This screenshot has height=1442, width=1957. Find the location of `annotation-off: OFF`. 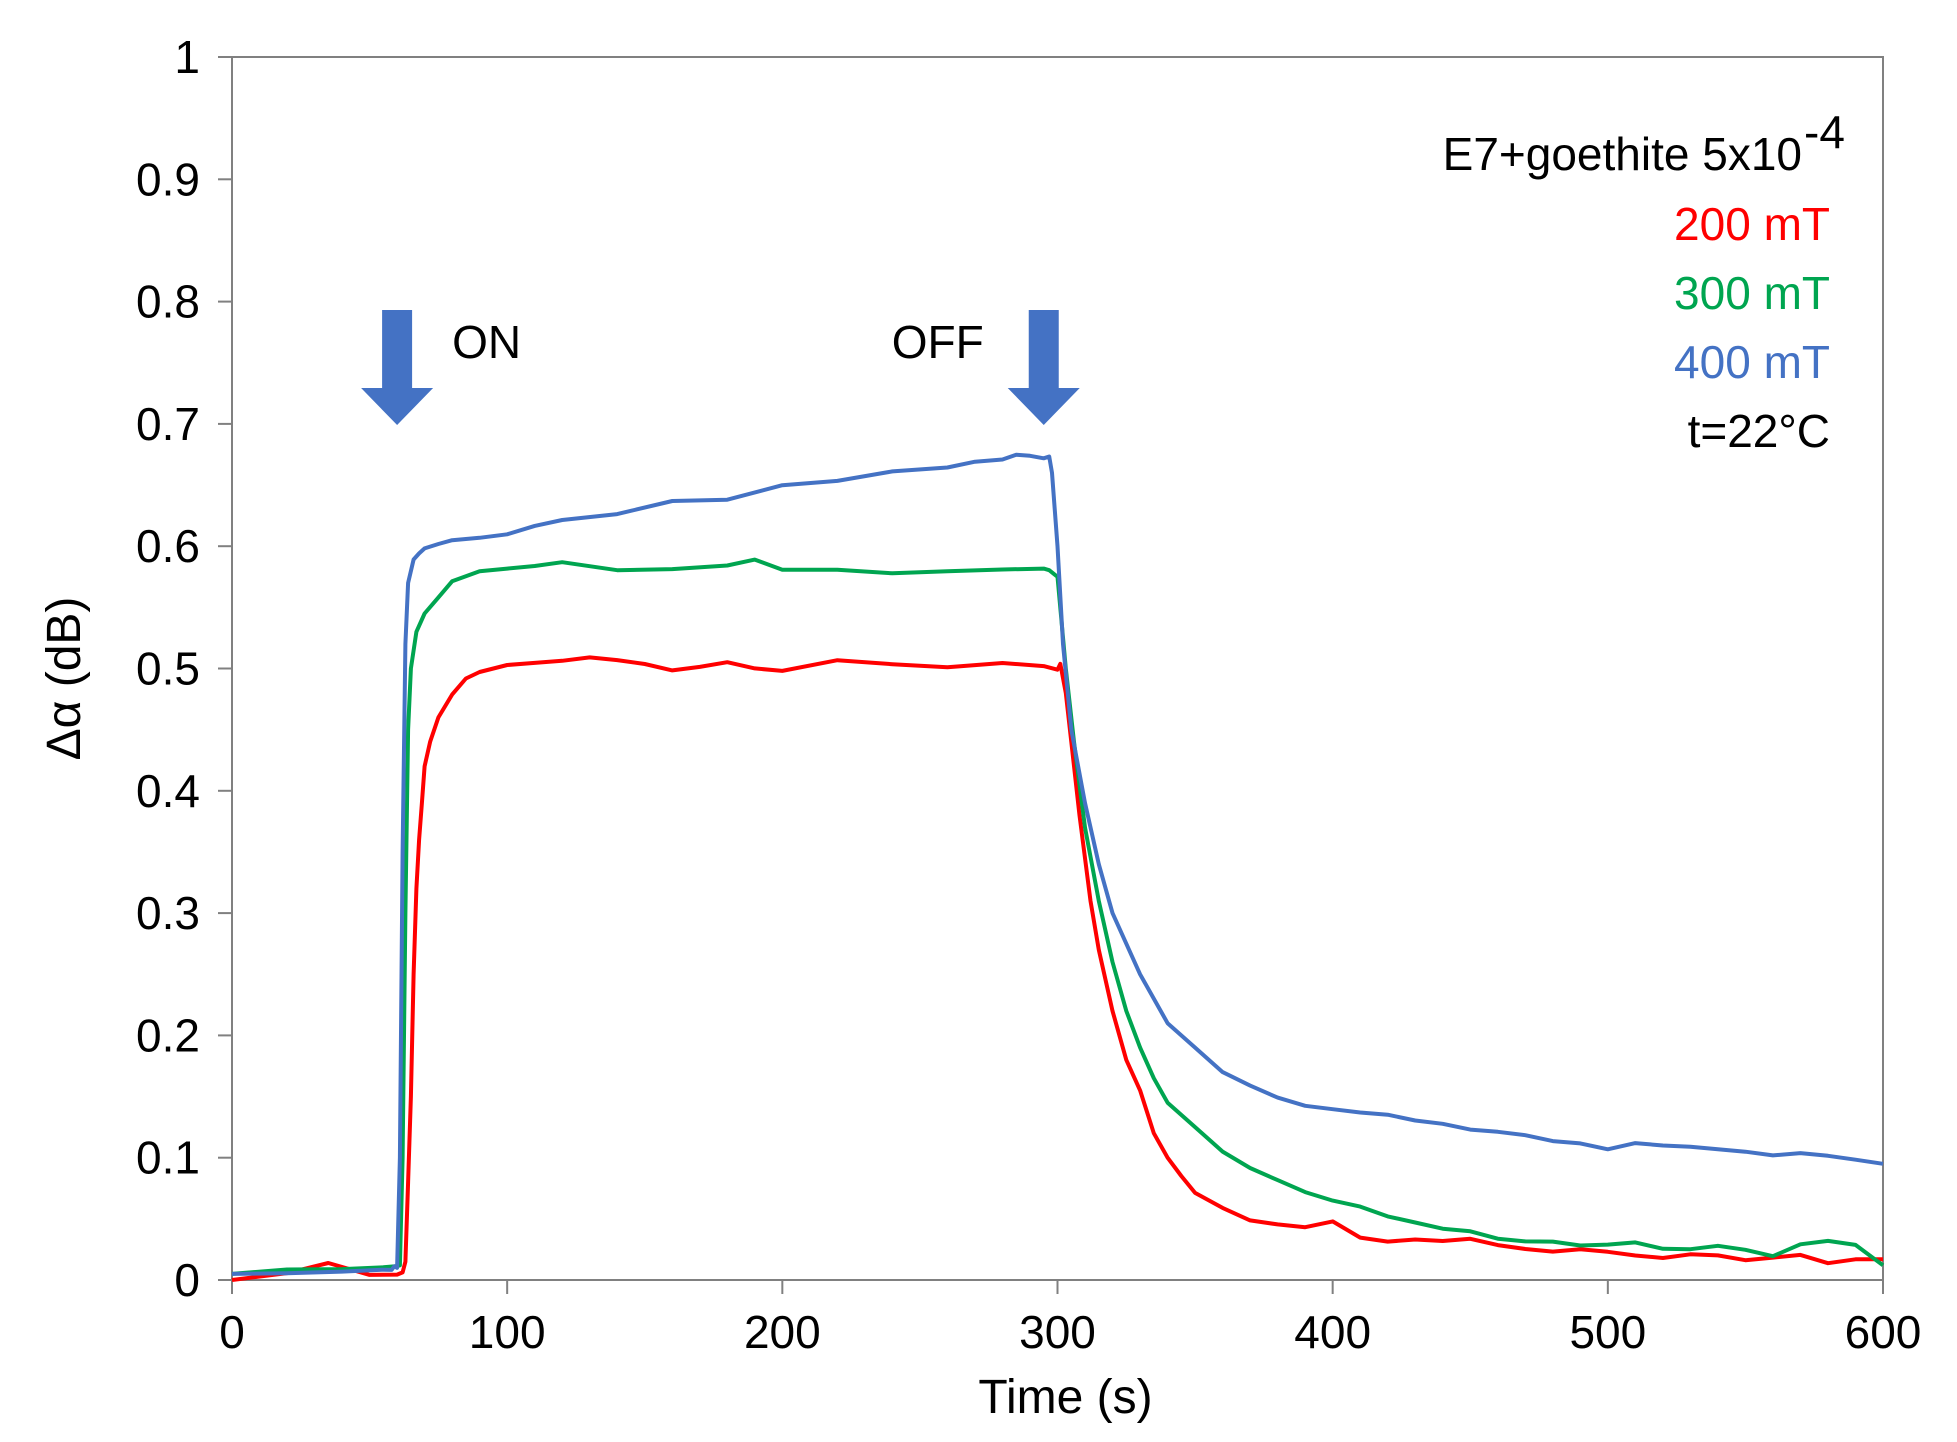

annotation-off: OFF is located at coordinates (938, 342).